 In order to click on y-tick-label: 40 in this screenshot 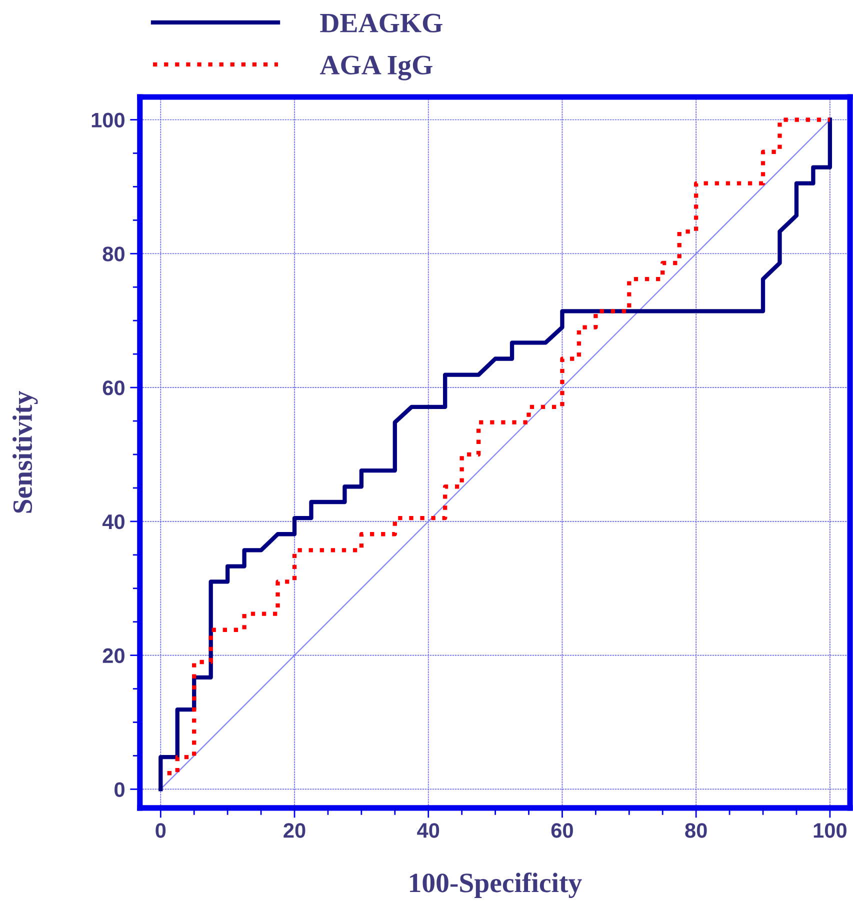, I will do `click(113, 522)`.